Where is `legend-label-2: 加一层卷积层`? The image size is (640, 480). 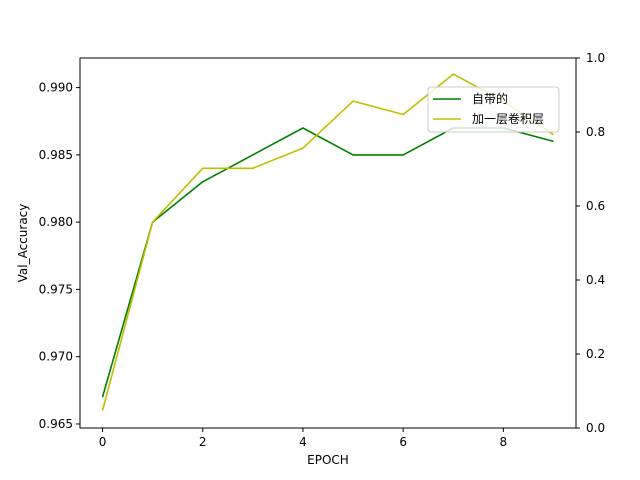
legend-label-2: 加一层卷积层 is located at coordinates (508, 118).